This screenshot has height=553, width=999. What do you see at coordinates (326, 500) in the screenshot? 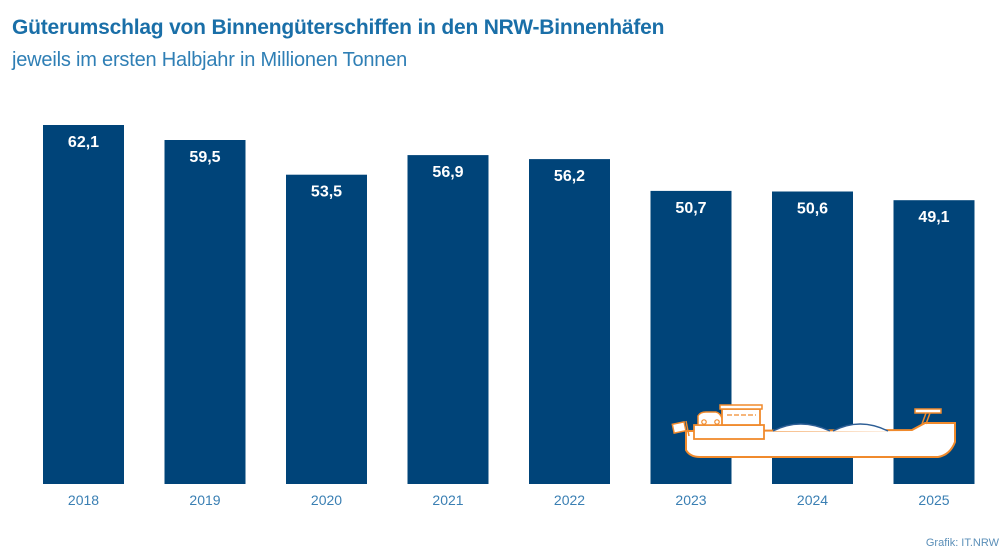
I see `x-tick-label-2020: 2020` at bounding box center [326, 500].